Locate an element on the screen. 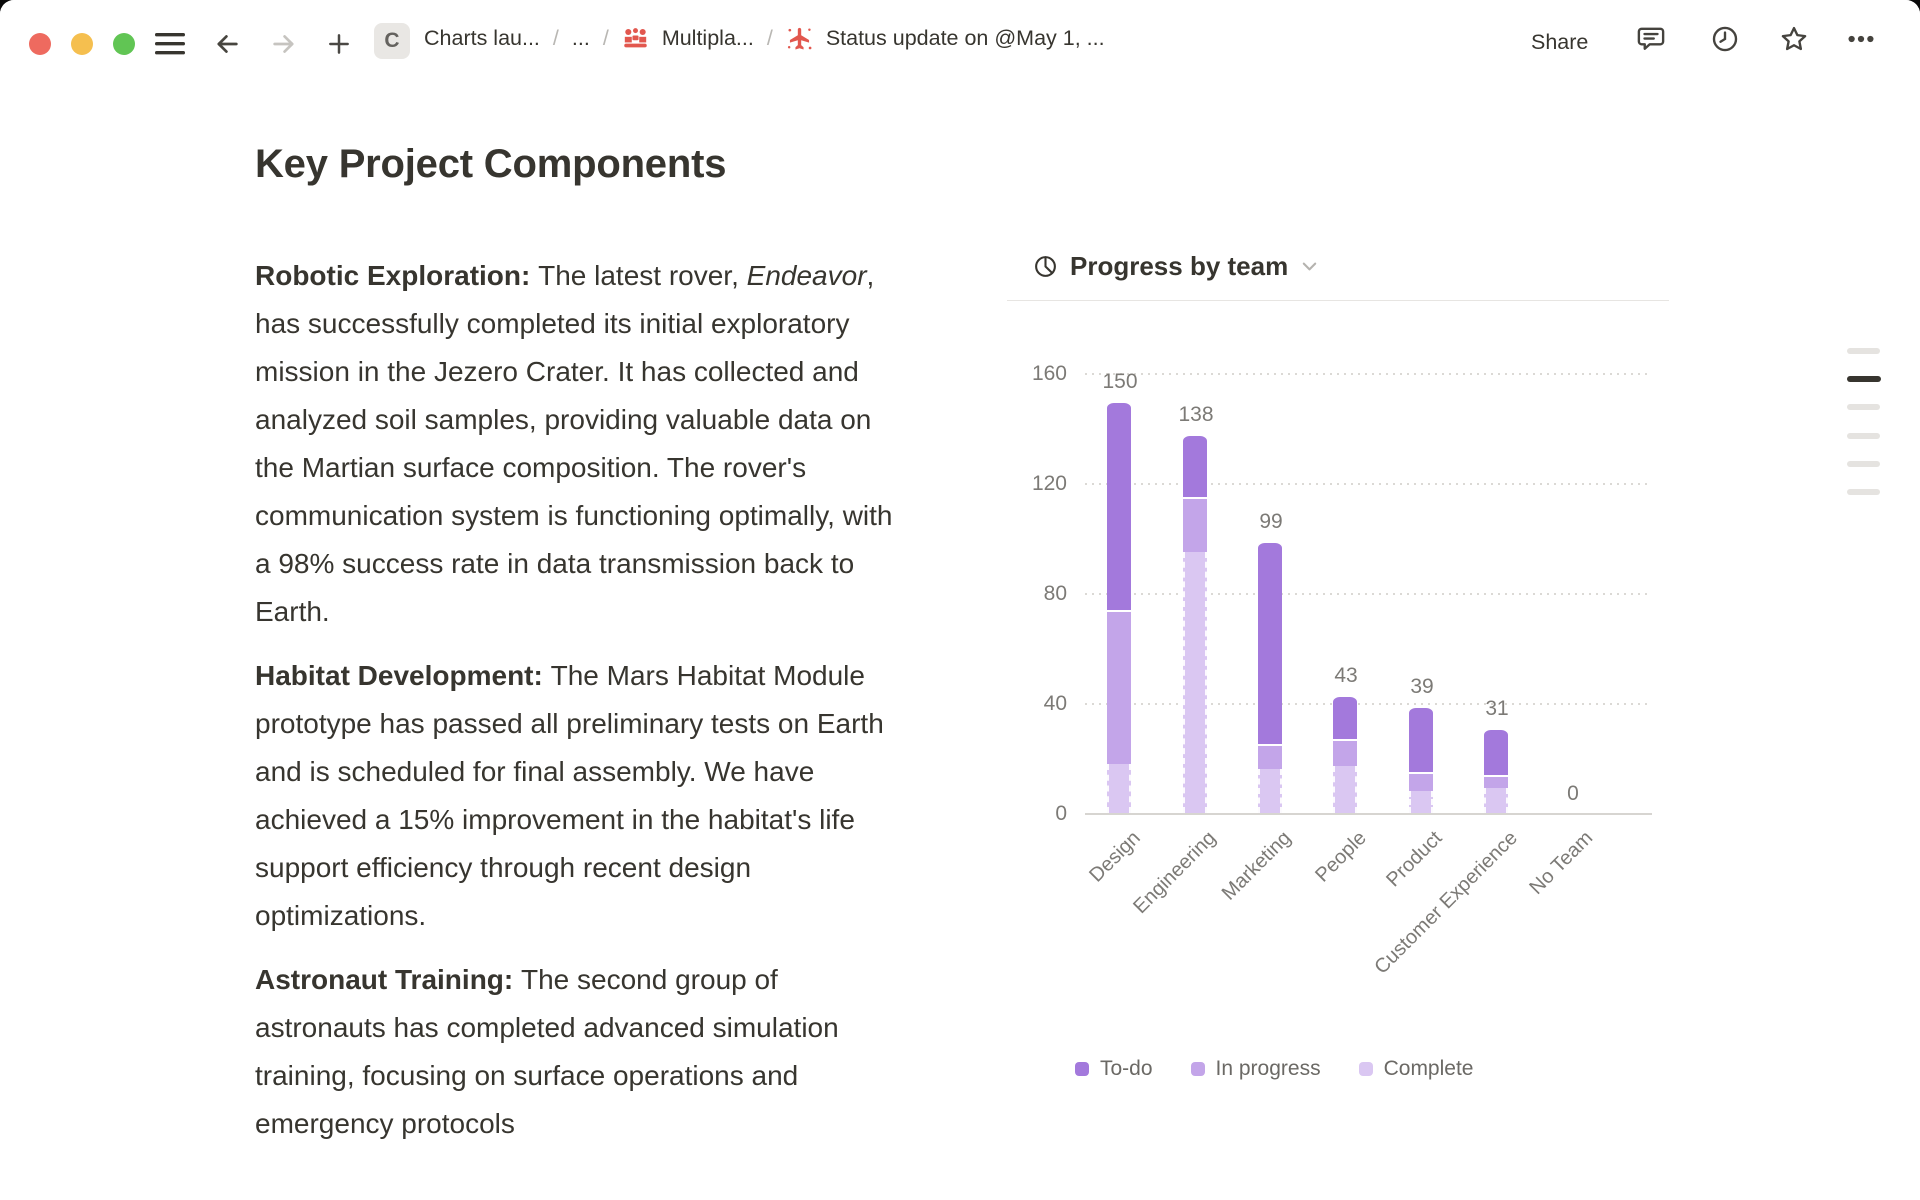 Image resolution: width=1920 pixels, height=1200 pixels. comment-bubble-icon is located at coordinates (1651, 39).